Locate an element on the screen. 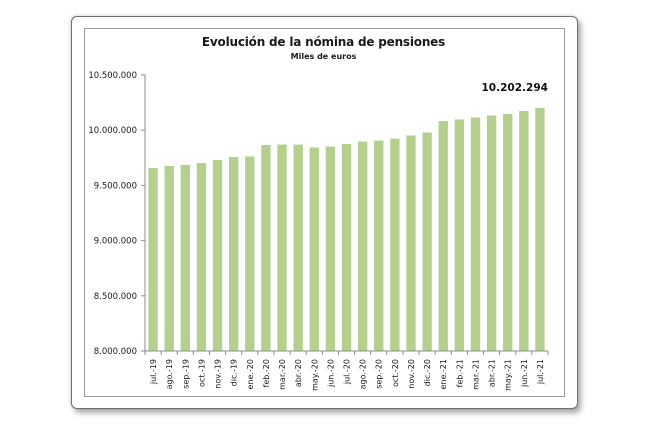  y-tick-label: 10.500.000 is located at coordinates (112, 76).